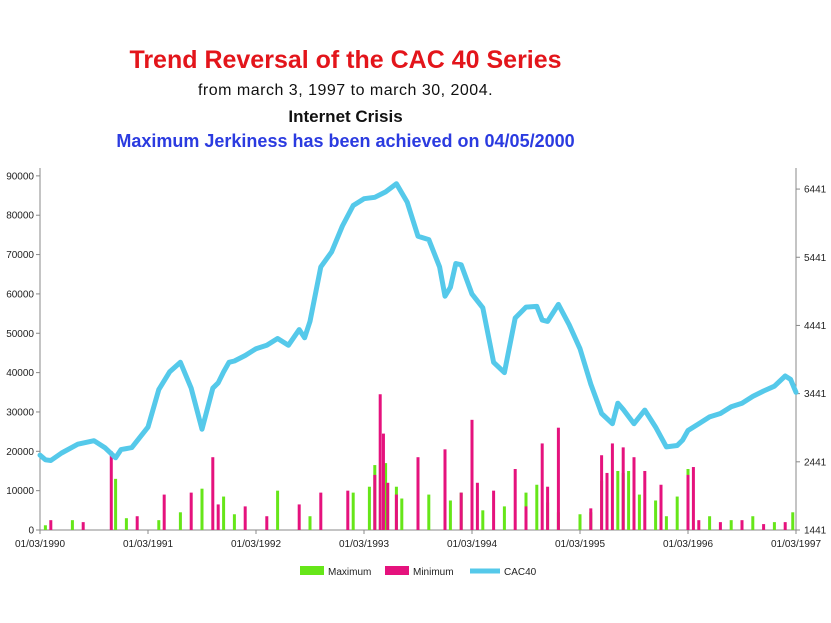  What do you see at coordinates (397, 570) in the screenshot?
I see `legend-swatch-minimum` at bounding box center [397, 570].